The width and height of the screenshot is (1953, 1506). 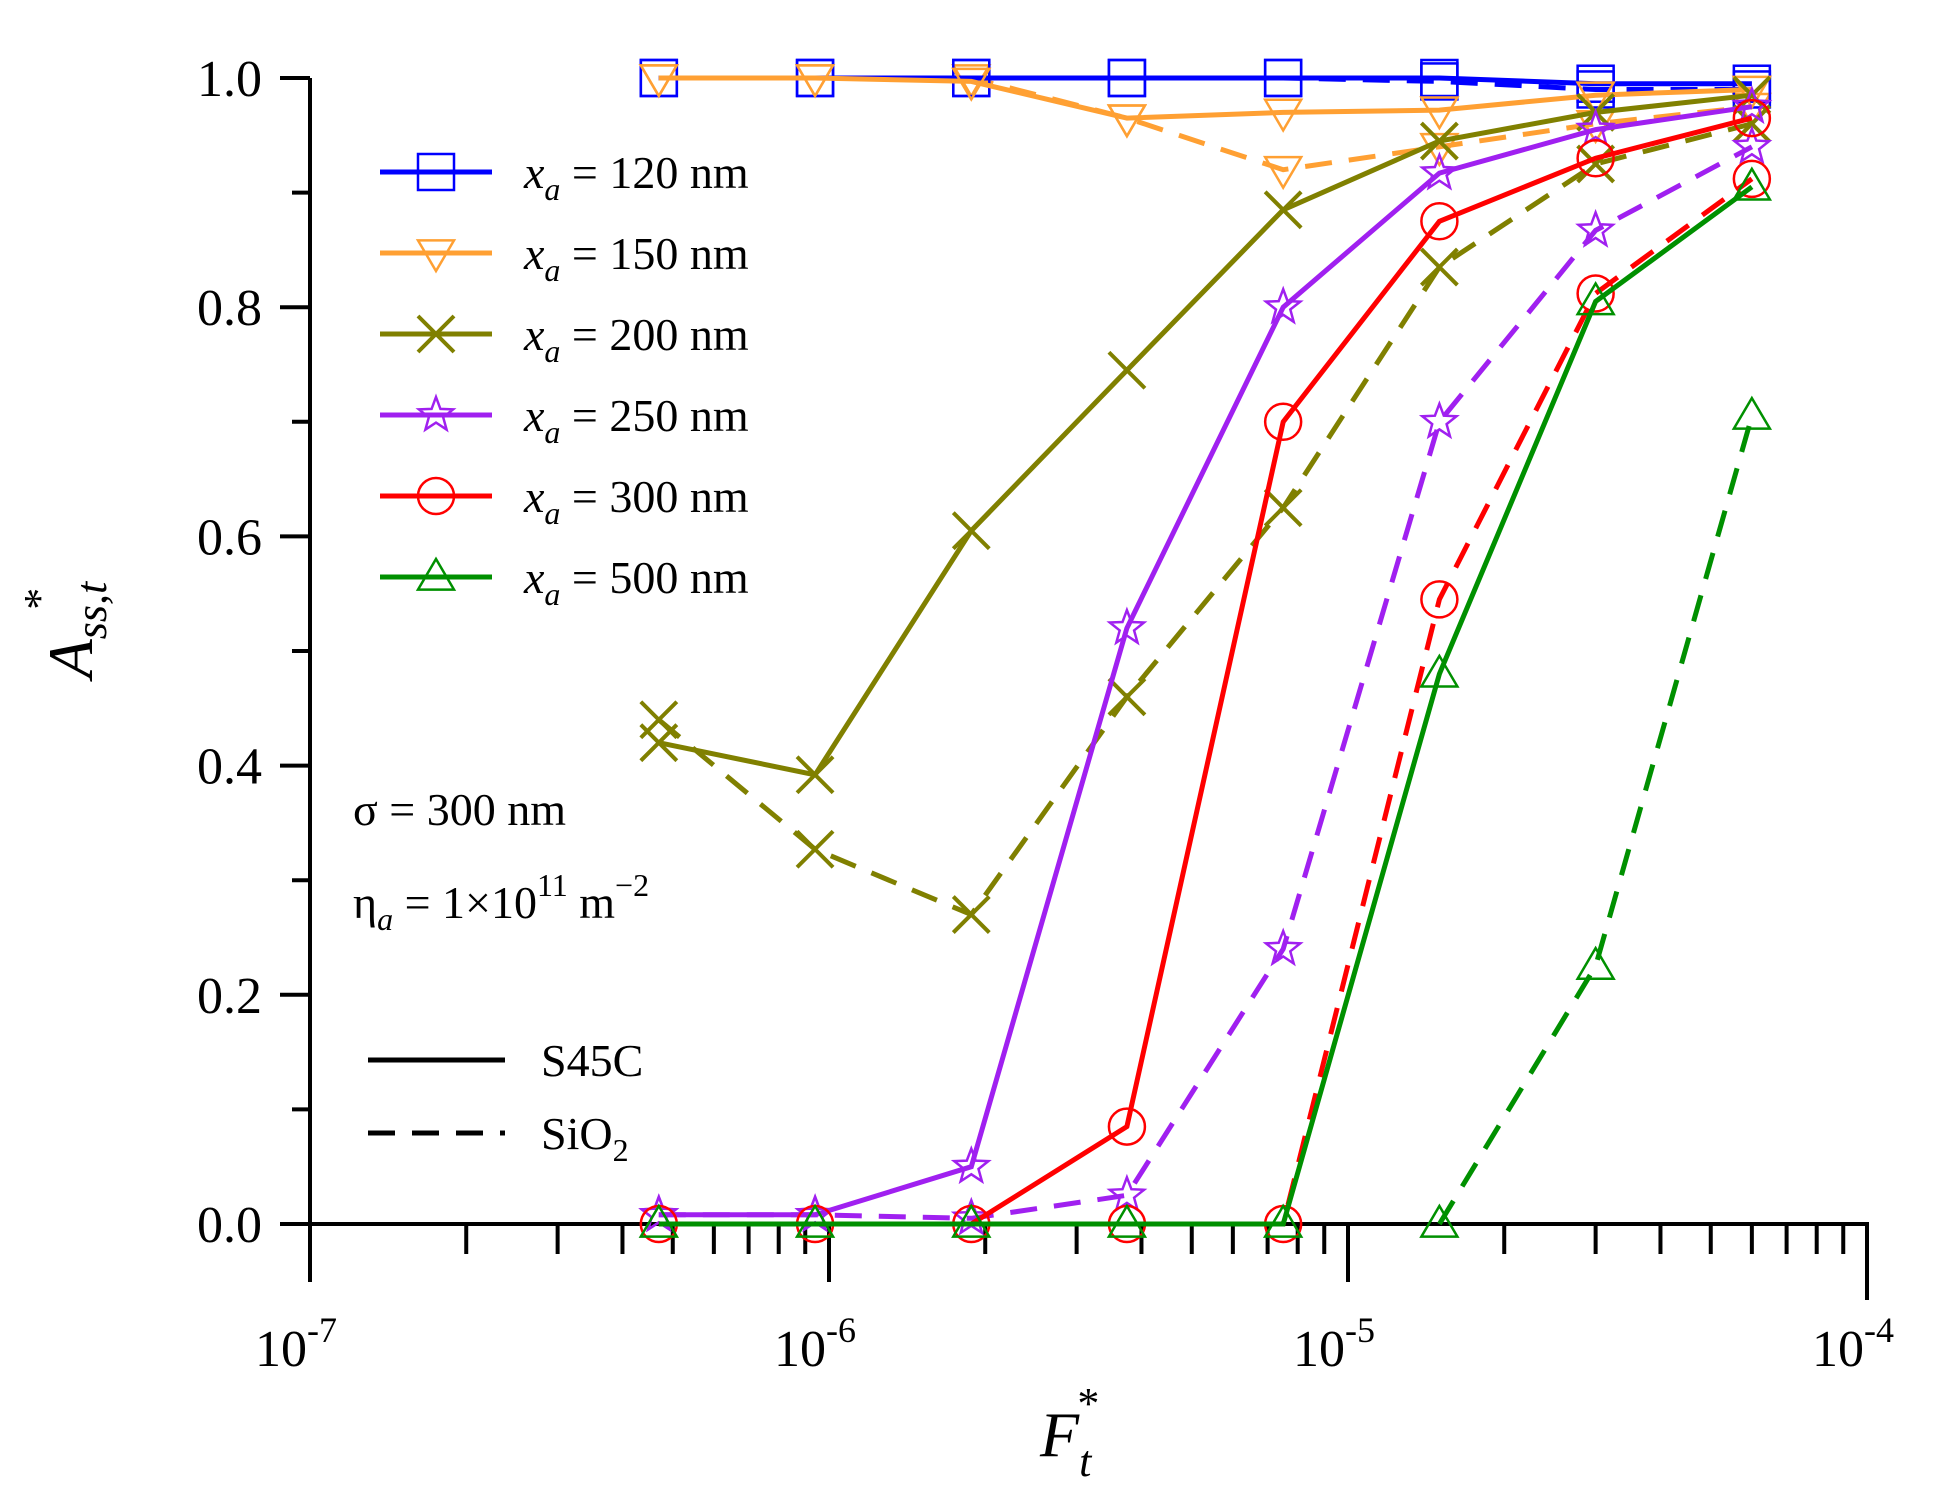 What do you see at coordinates (592, 902) in the screenshot?
I see `eta-unit: m` at bounding box center [592, 902].